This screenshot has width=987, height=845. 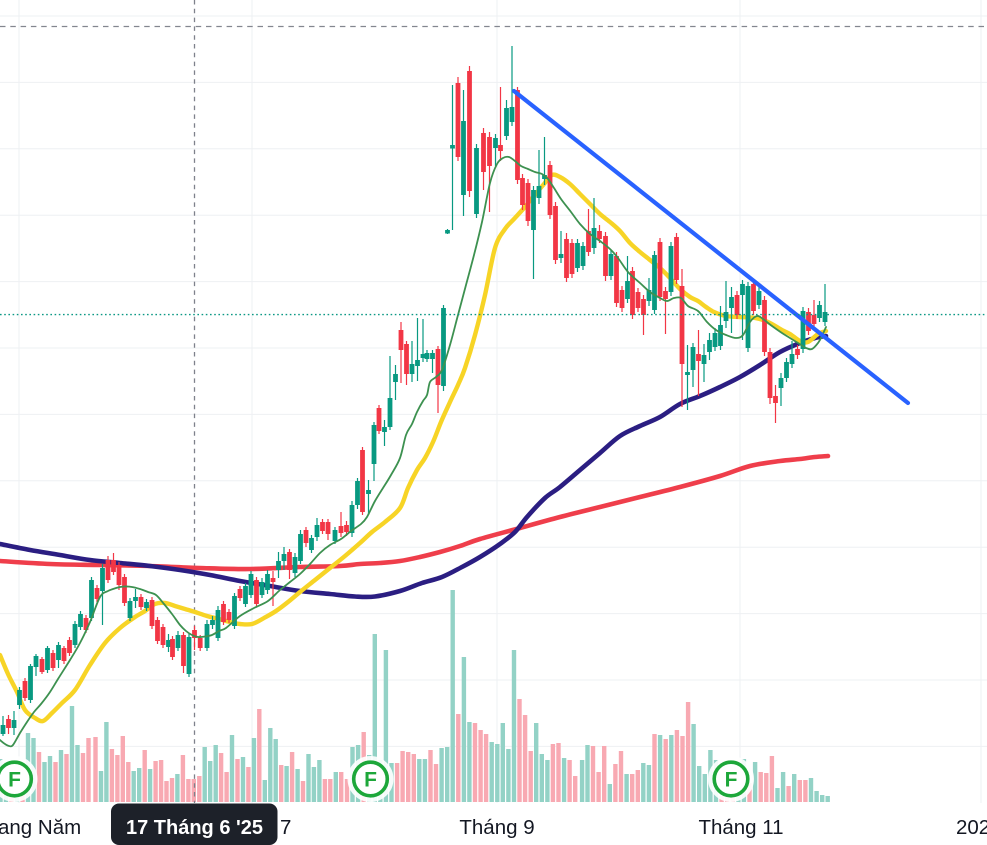 What do you see at coordinates (194, 828) in the screenshot?
I see `svg-text: 17 Tháng 6 '25` at bounding box center [194, 828].